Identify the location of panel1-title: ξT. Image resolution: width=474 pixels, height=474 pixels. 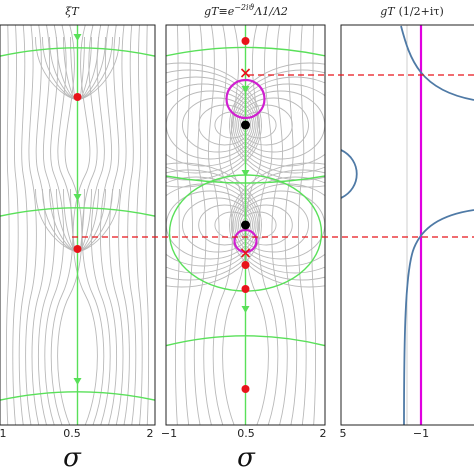
(72, 11).